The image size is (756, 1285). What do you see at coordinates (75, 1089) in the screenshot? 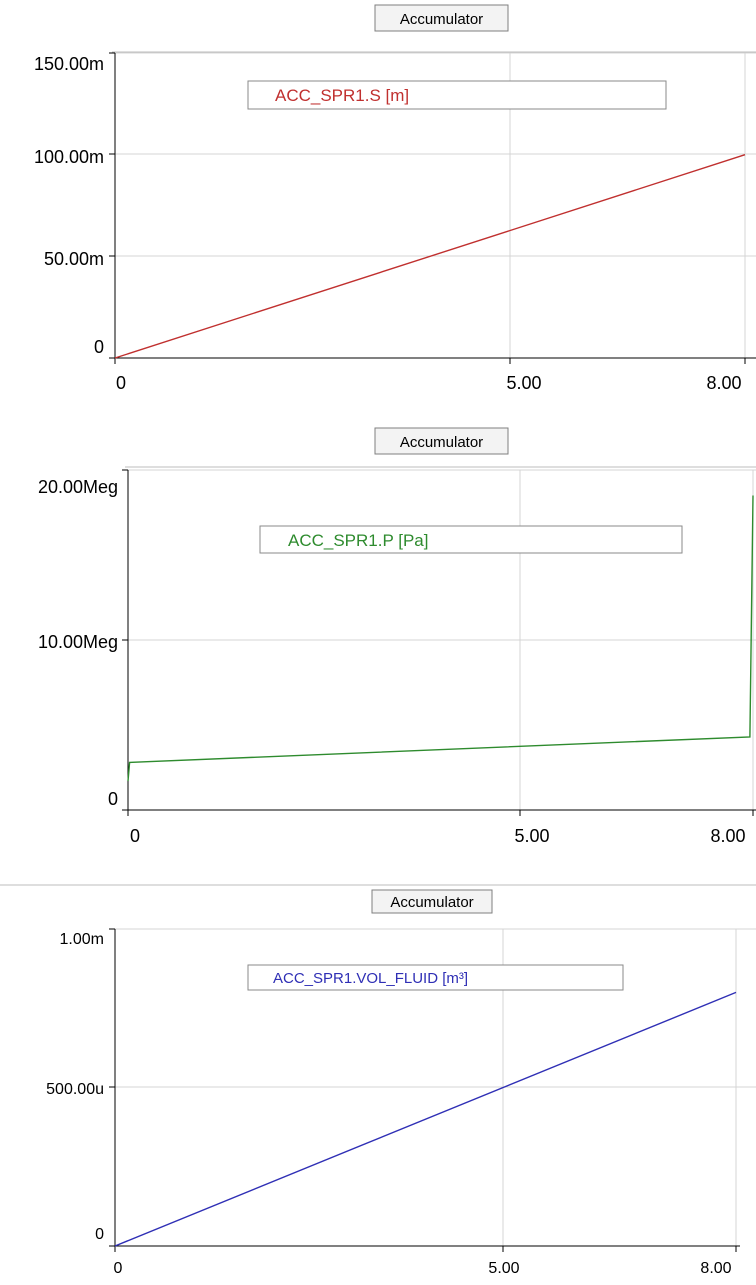
I see `panel-3-ytick-label-500u: 500.00u` at bounding box center [75, 1089].